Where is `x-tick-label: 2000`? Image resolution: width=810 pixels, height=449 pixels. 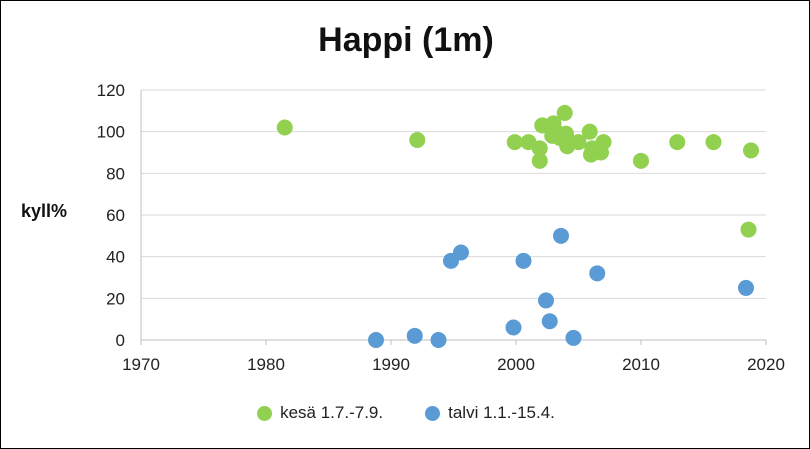 x-tick-label: 2000 is located at coordinates (516, 364).